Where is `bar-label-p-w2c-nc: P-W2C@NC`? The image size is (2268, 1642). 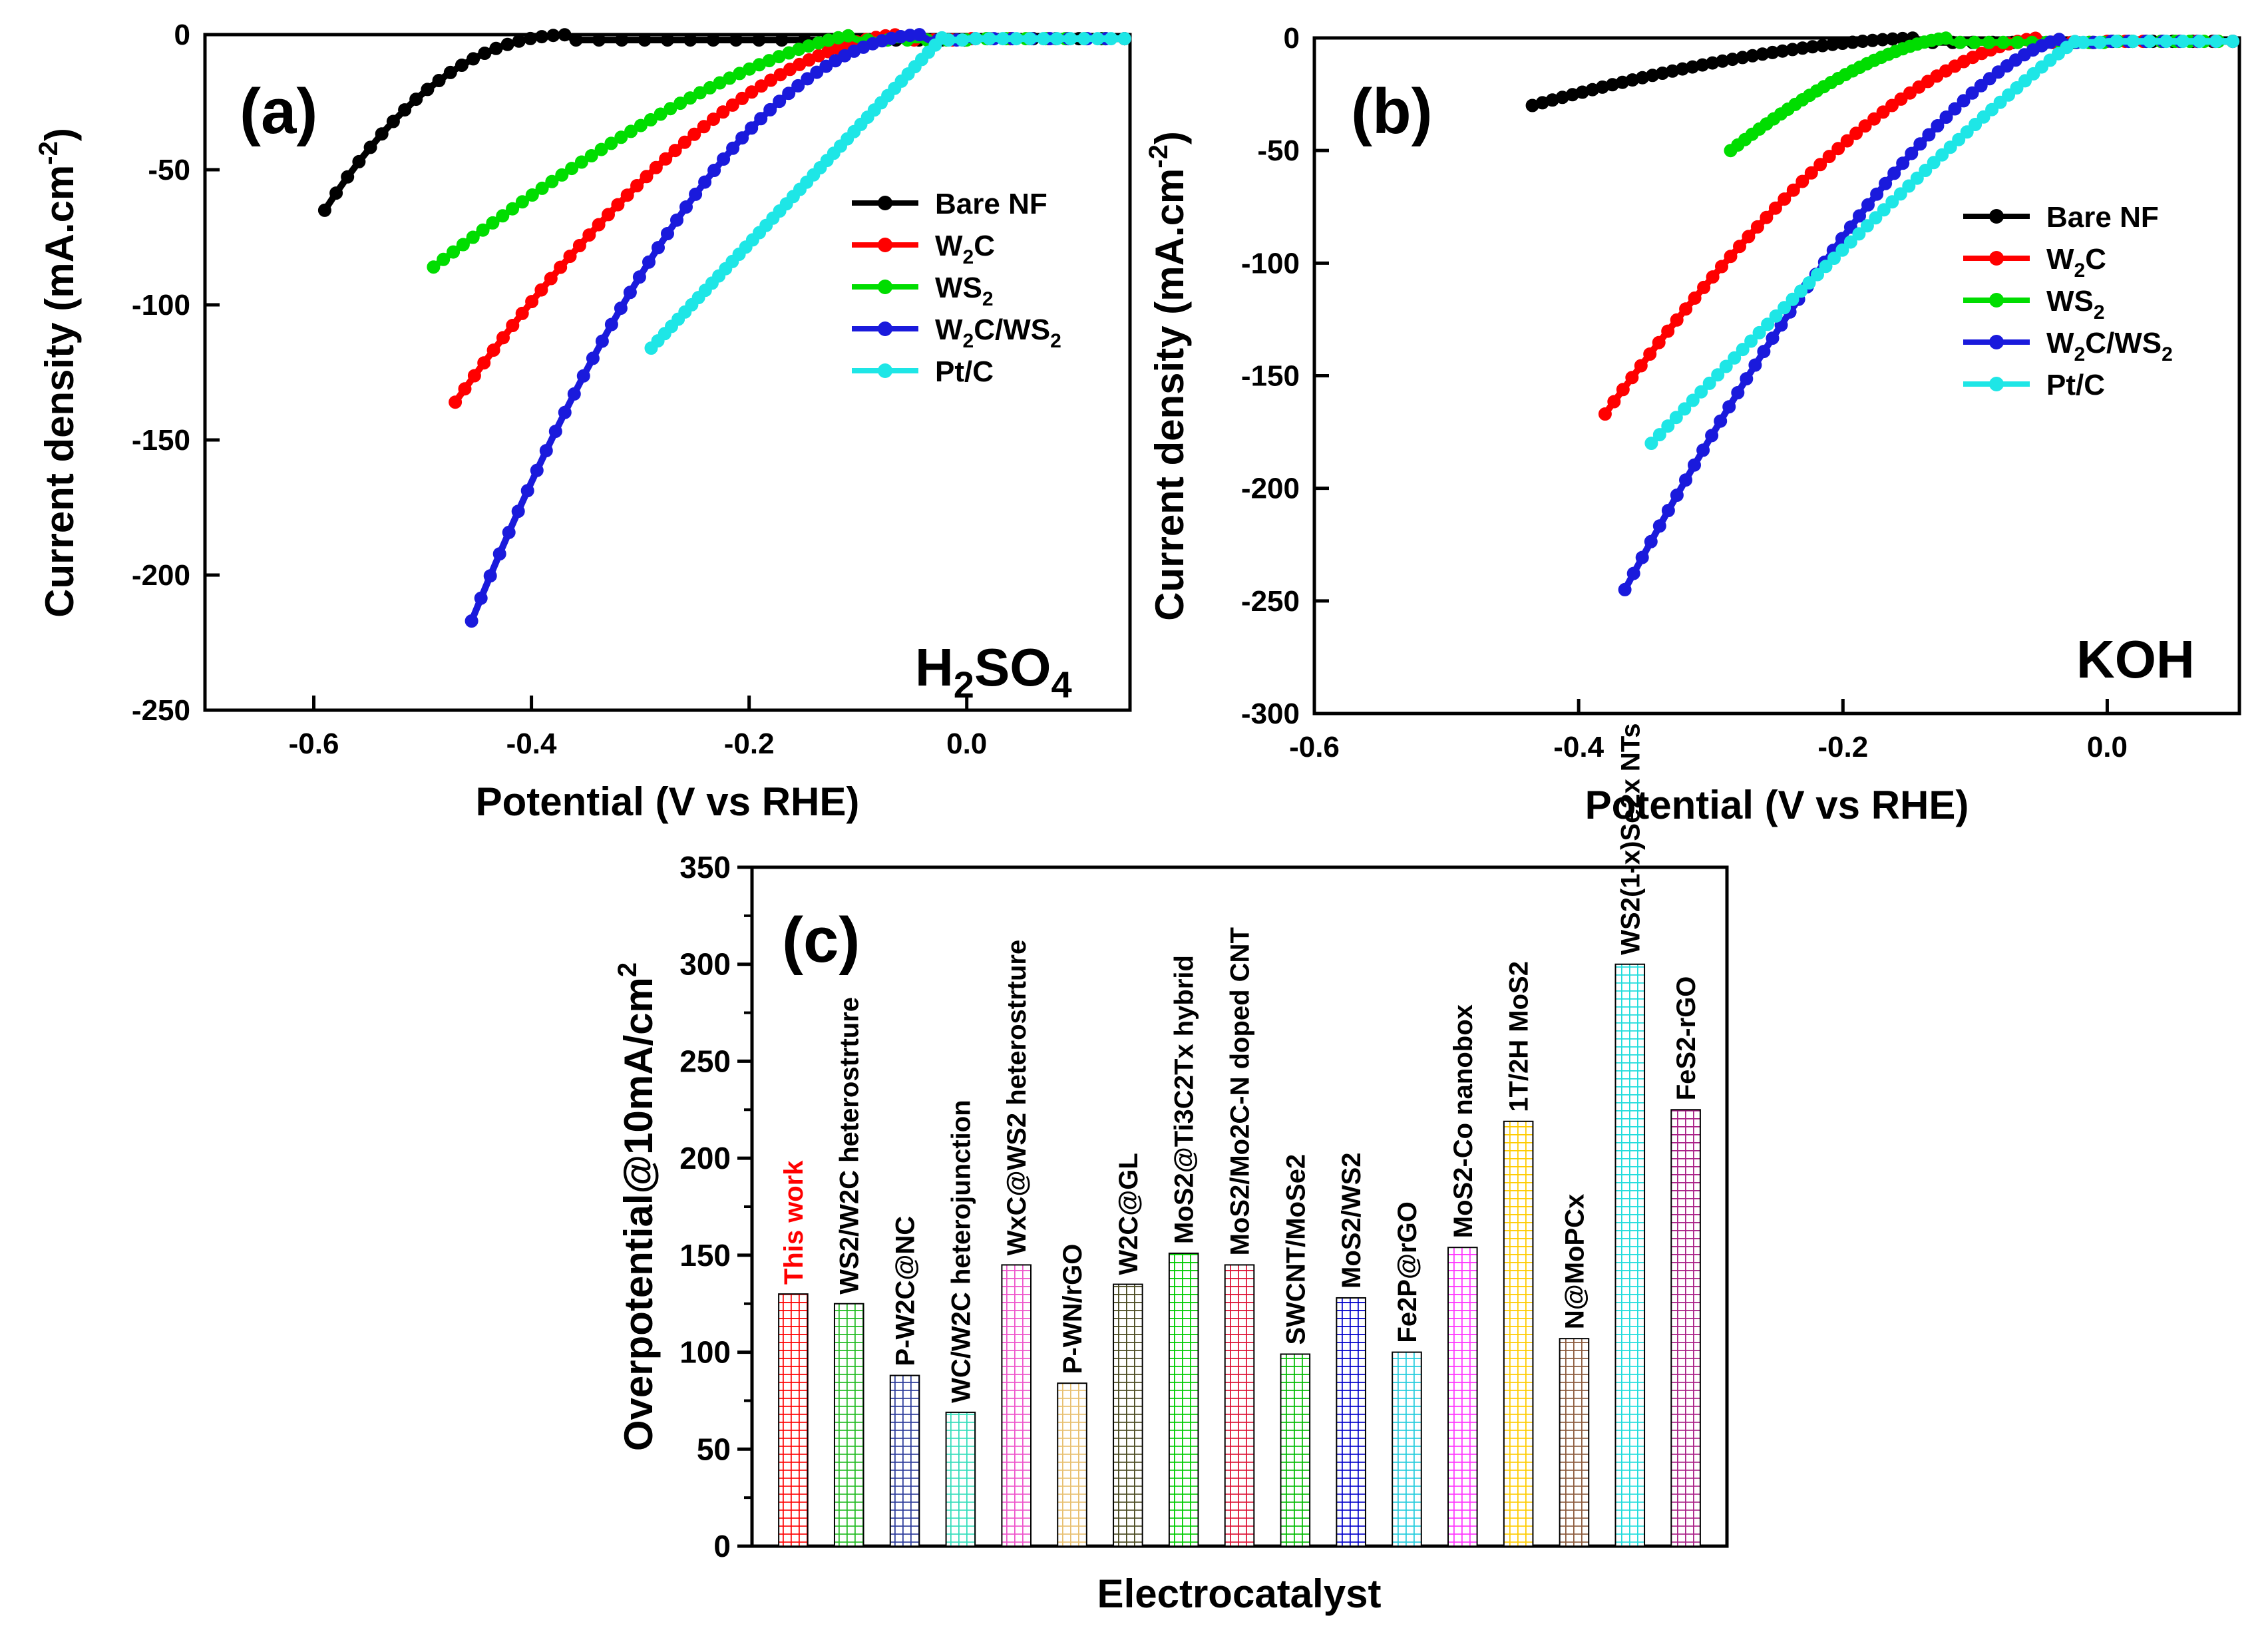
bar-label-p-w2c-nc: P-W2C@NC is located at coordinates (905, 1291).